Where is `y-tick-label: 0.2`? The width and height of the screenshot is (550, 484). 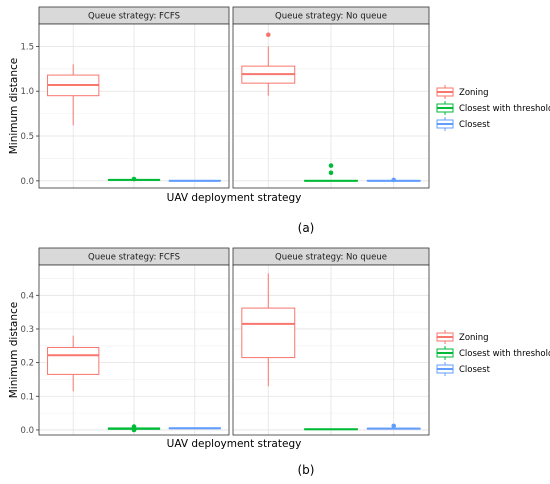 y-tick-label: 0.2 is located at coordinates (27, 364).